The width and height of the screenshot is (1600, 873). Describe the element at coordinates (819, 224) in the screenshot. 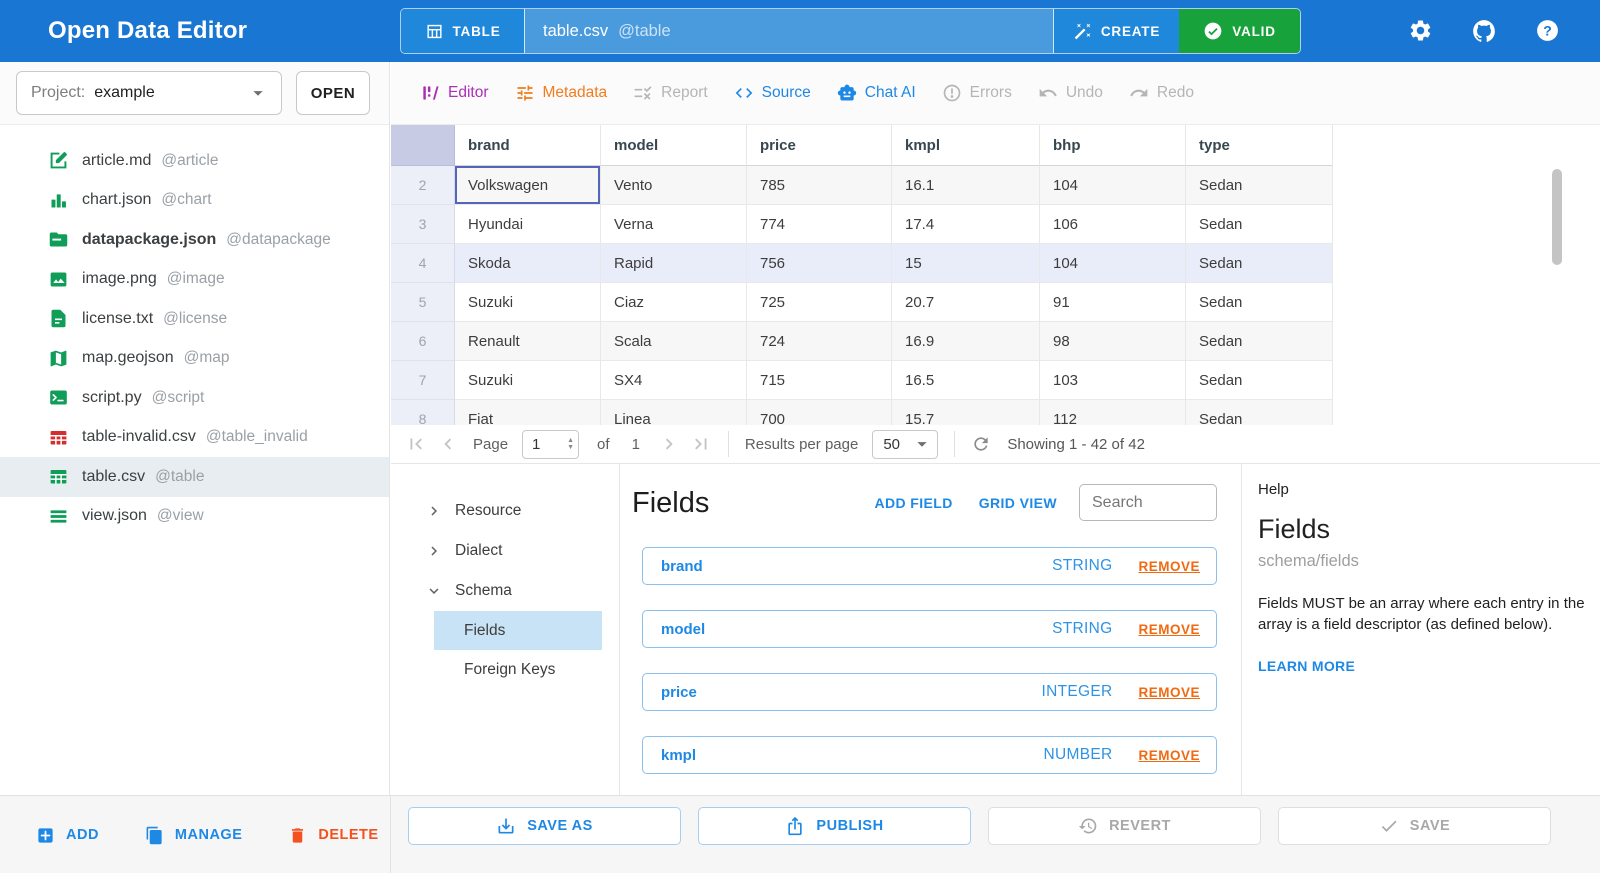

I see `table-cell: 774` at that location.